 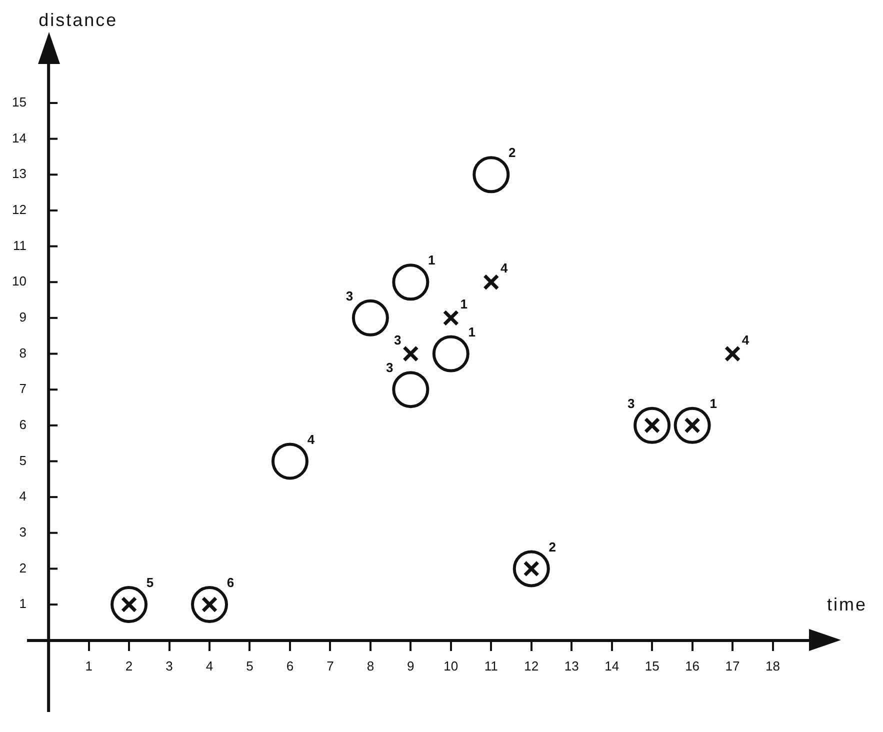 I want to click on x-tick-label: 3, so click(x=169, y=666).